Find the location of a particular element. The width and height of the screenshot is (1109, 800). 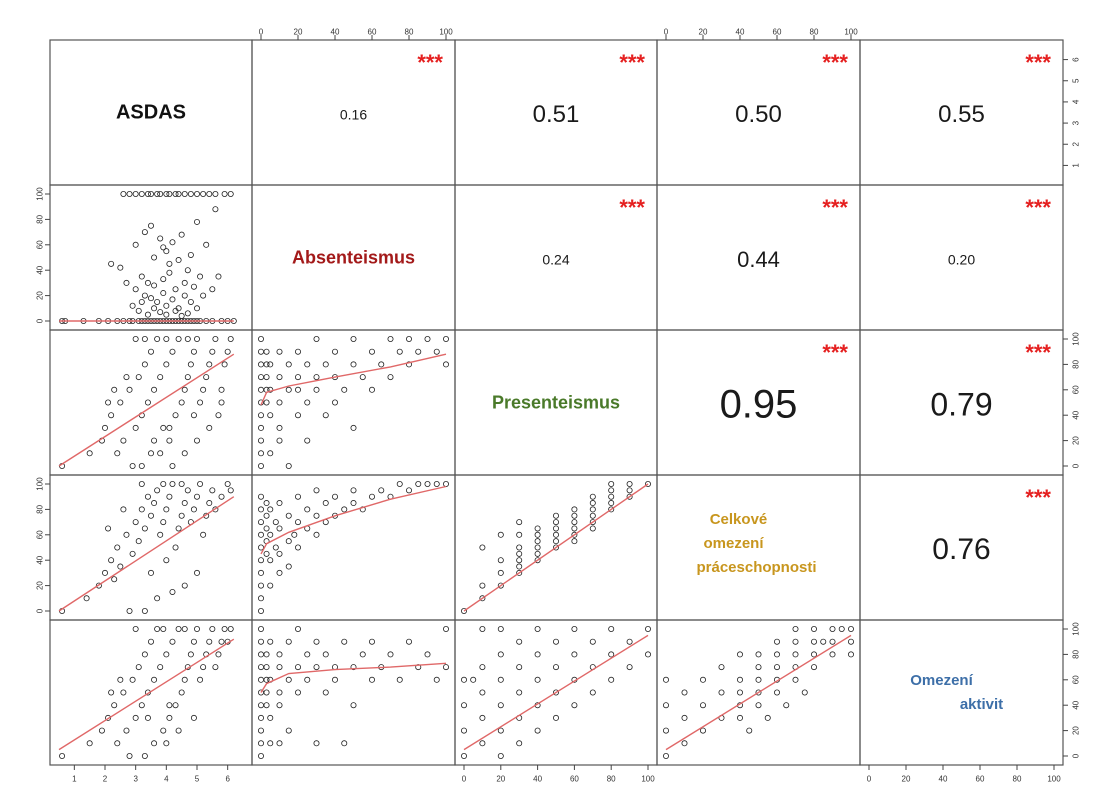

tick-label-right-v0: 6 is located at coordinates (1076, 59).